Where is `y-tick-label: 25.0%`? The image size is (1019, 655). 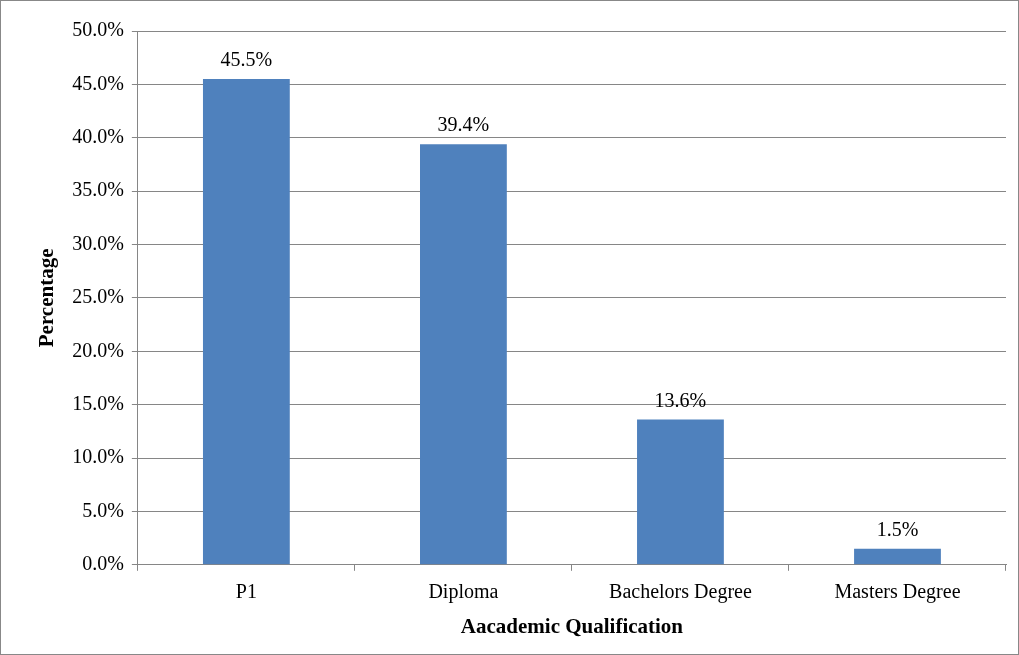
y-tick-label: 25.0% is located at coordinates (98, 296).